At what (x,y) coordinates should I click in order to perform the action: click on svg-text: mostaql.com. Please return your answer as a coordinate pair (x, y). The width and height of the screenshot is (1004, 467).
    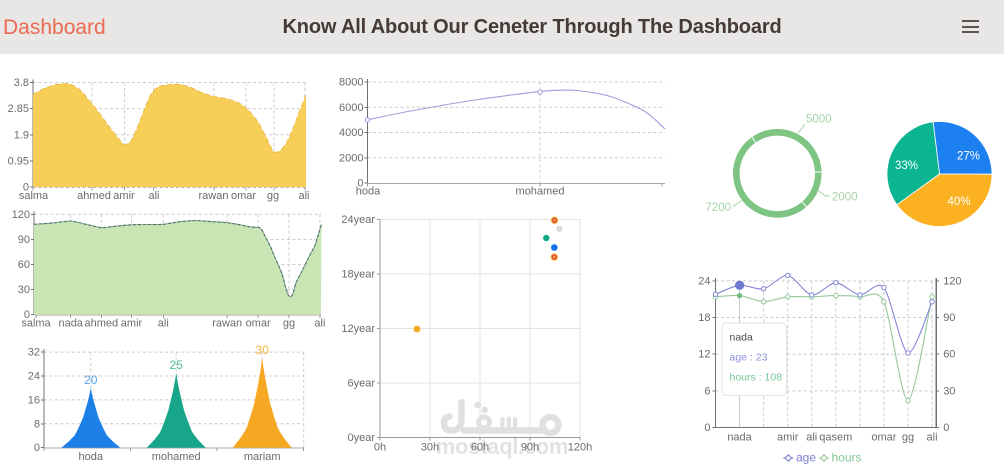
    Looking at the image, I should click on (502, 446).